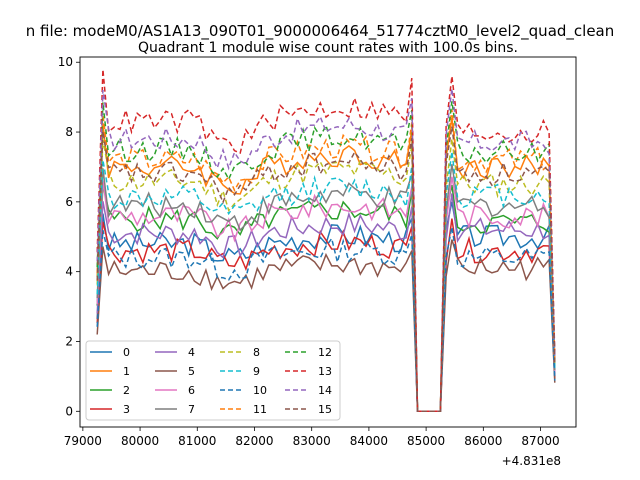 Image resolution: width=640 pixels, height=480 pixels. I want to click on y-axis: 0 2 4 6 8 10, so click(69, 236).